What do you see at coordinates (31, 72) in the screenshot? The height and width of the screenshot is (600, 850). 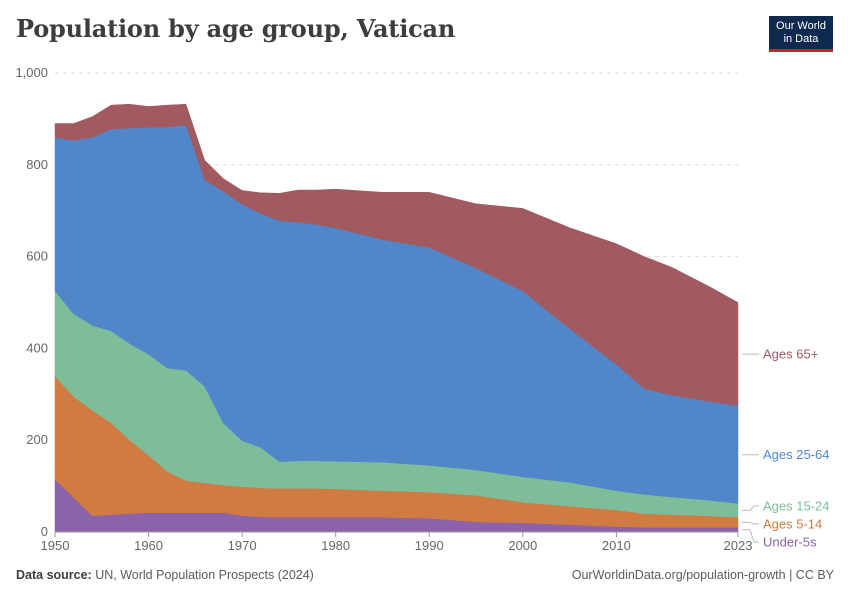 I see `y-tick-label: 1,000` at bounding box center [31, 72].